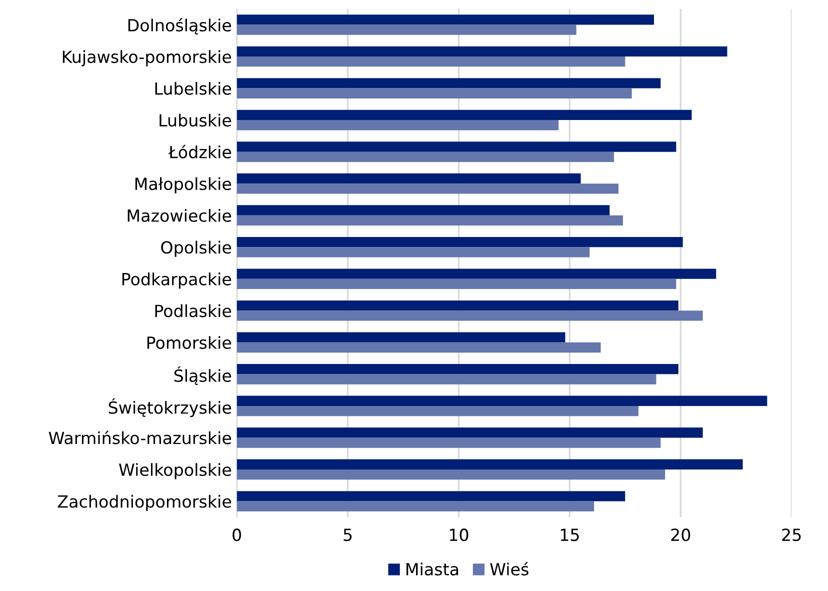 The image size is (828, 591). What do you see at coordinates (791, 535) in the screenshot?
I see `x-tick-label: 25` at bounding box center [791, 535].